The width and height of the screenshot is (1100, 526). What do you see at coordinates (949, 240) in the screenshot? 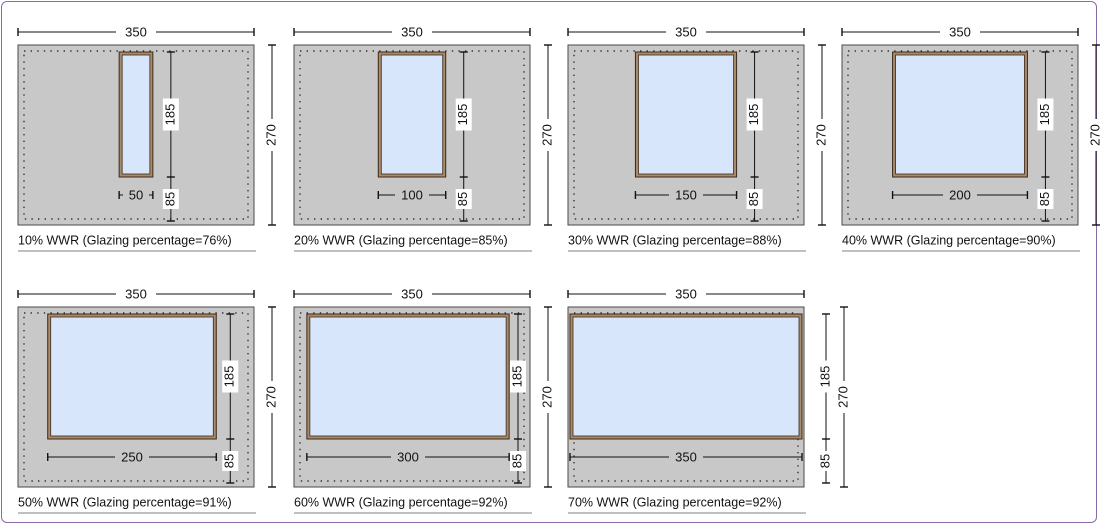
I see `panel-caption: 40% WWR (Glazing percentage=90%)` at bounding box center [949, 240].